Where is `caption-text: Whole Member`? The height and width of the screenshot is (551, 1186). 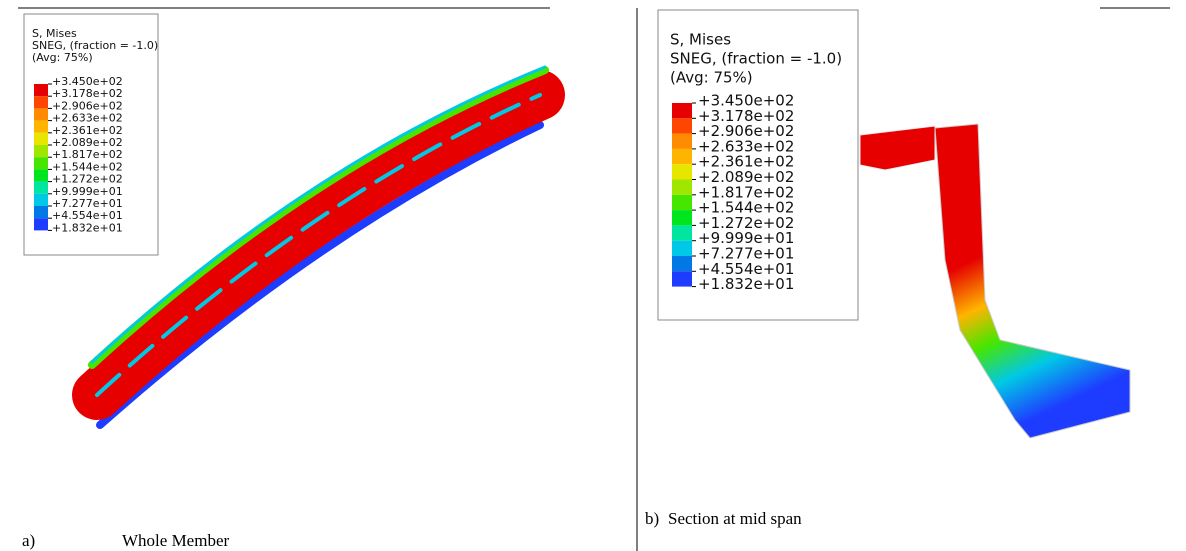
caption-text: Whole Member is located at coordinates (175, 540).